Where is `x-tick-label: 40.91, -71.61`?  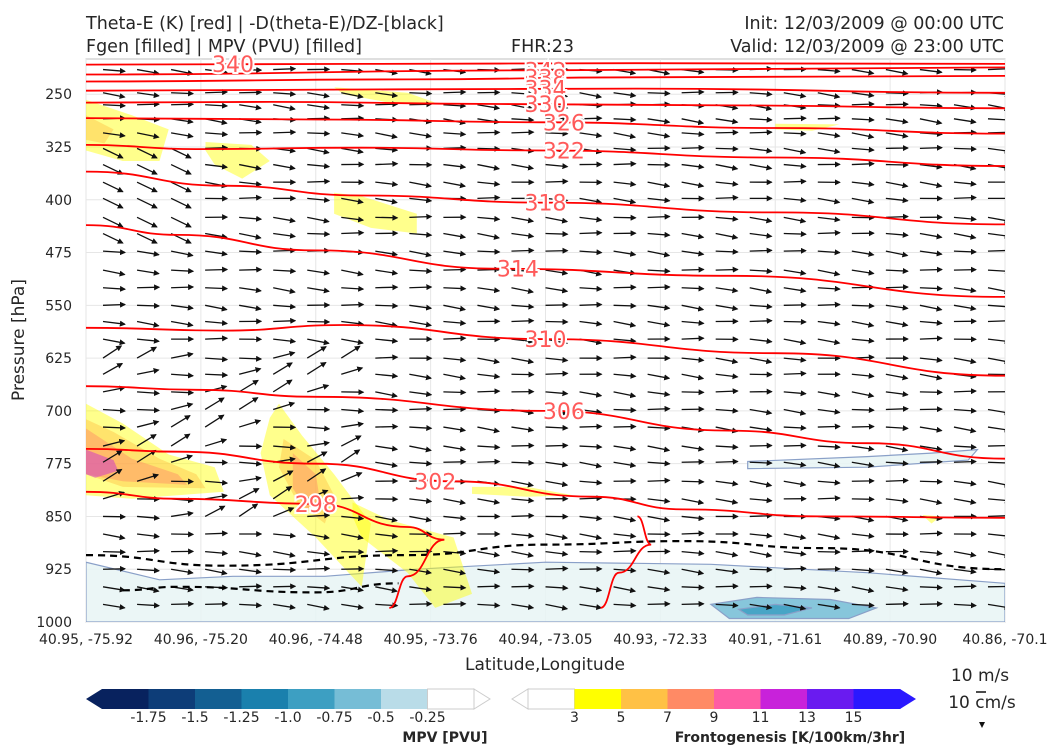 x-tick-label: 40.91, -71.61 is located at coordinates (775, 640).